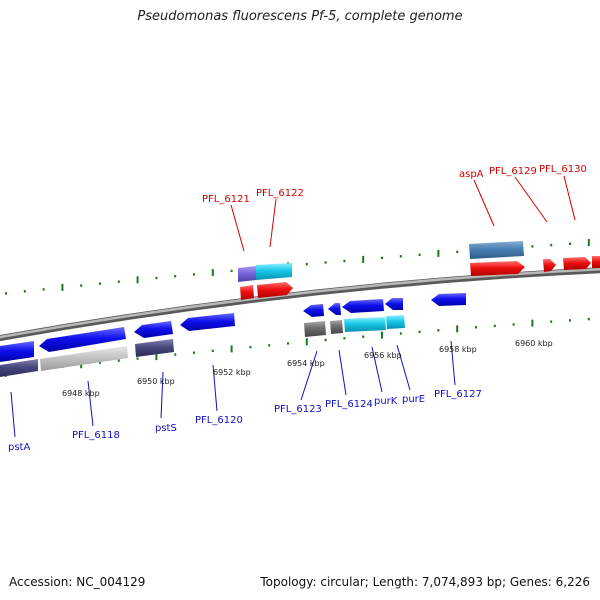 The height and width of the screenshot is (600, 600). Describe the element at coordinates (81, 393) in the screenshot. I see `scale-label-6948: 6948 kbp` at that location.